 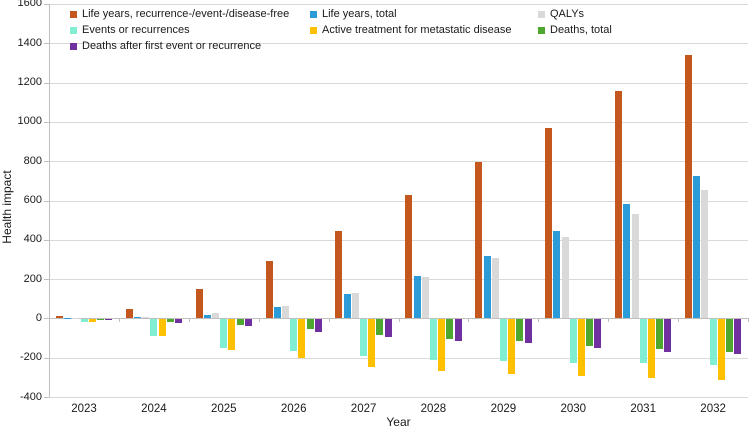 What do you see at coordinates (108, 320) in the screenshot?
I see `bar-2023-s6` at bounding box center [108, 320].